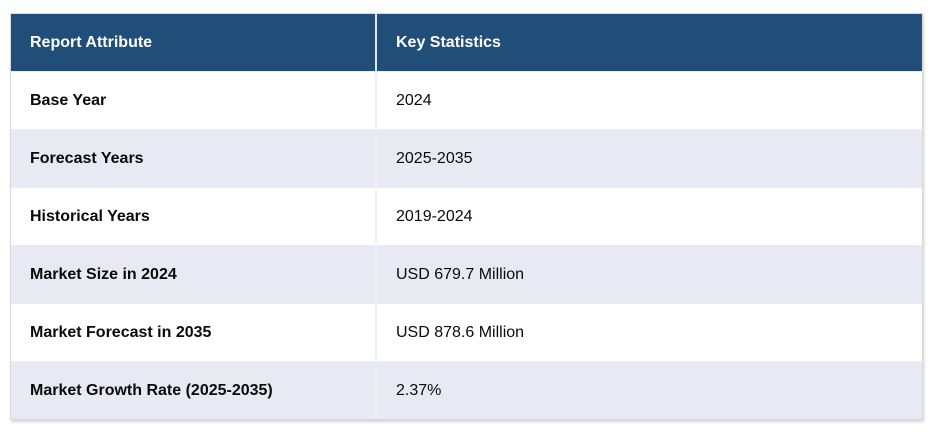 This screenshot has height=435, width=935. I want to click on table-row-market-size: Market Size in 2024 USD 679.7 Million, so click(466, 274).